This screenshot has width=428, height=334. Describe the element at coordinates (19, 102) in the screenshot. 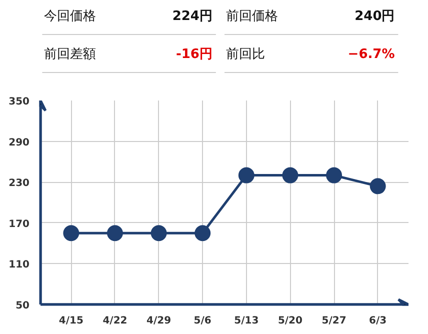

I see `y-tick-label: 350` at that location.